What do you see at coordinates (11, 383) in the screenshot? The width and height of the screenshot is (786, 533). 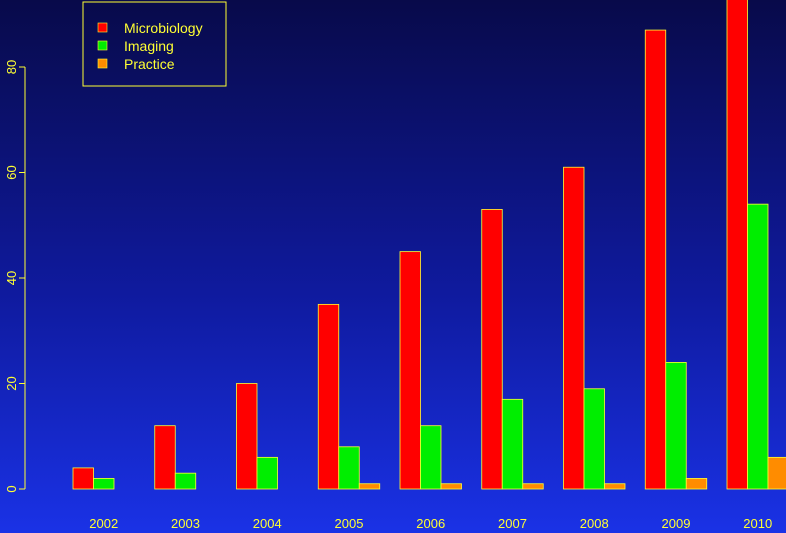 I see `y-tick-label: 20` at bounding box center [11, 383].